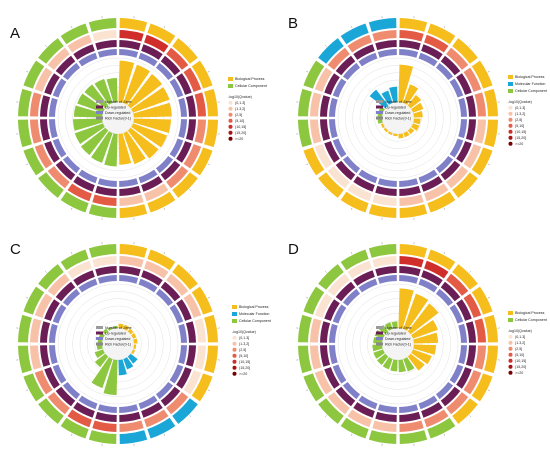  What do you see at coordinates (395, 333) in the screenshot?
I see `legend-label: Up-regulated` at bounding box center [395, 333].